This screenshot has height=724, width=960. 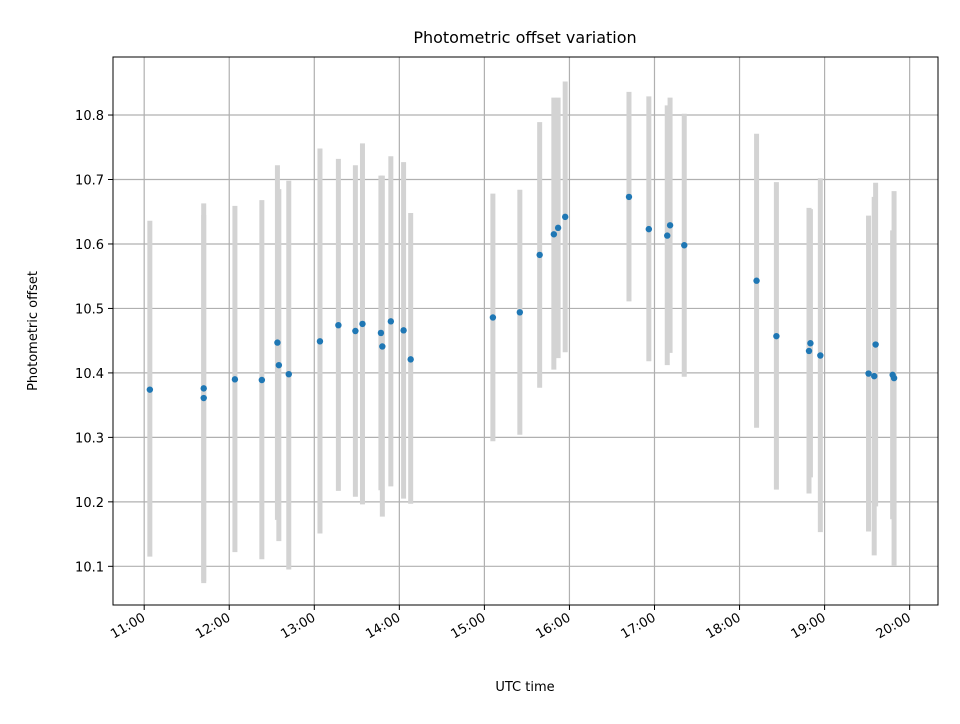 I want to click on y-tick-label: 10.7, so click(x=89, y=180).